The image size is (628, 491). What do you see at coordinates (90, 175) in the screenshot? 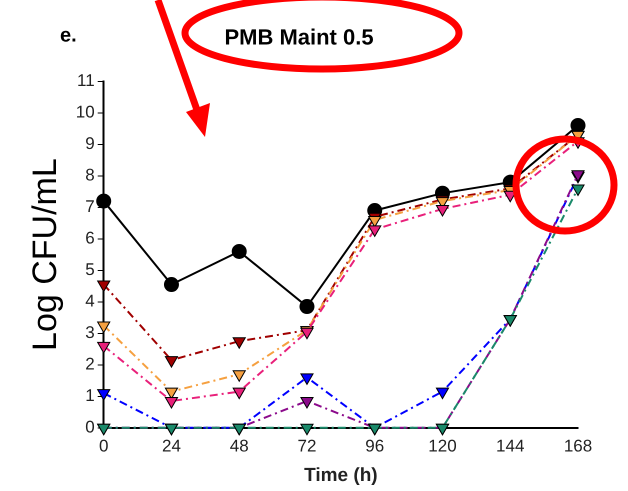
I see `y-tick-label: 8` at bounding box center [90, 175].